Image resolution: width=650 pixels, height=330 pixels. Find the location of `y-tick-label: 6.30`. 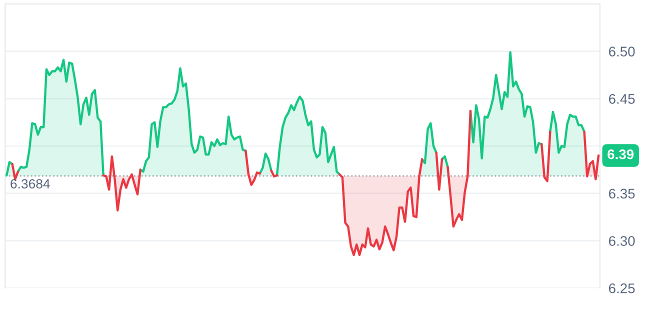

y-tick-label: 6.30 is located at coordinates (621, 241).